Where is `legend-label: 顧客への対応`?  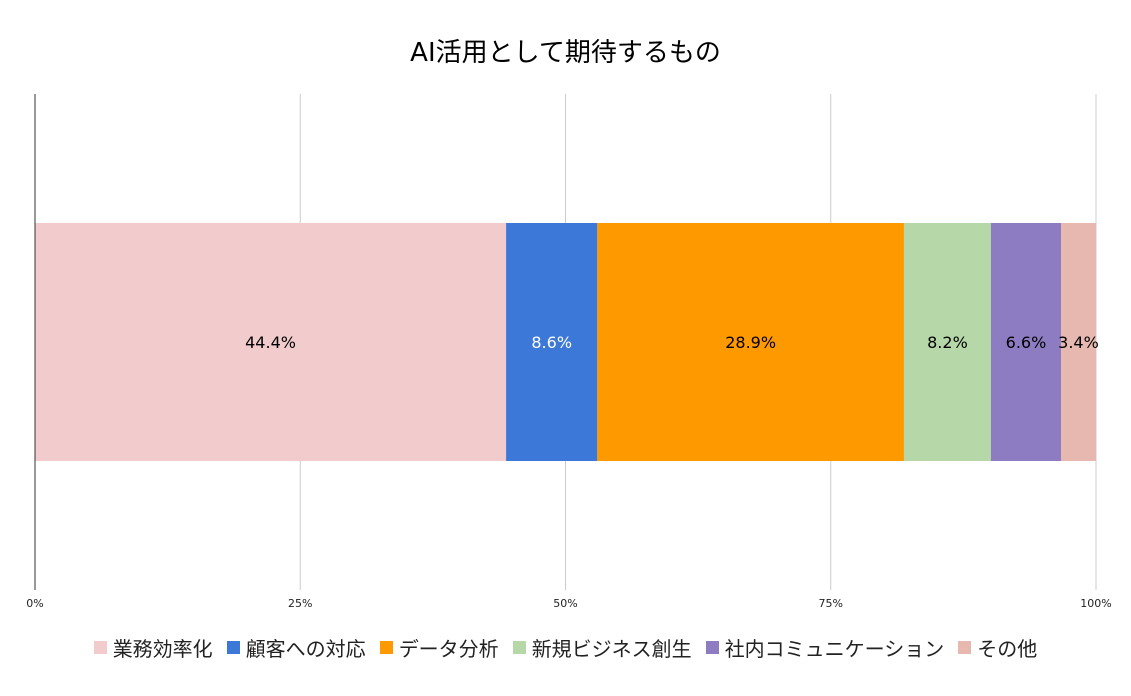 legend-label: 顧客への対応 is located at coordinates (305, 649).